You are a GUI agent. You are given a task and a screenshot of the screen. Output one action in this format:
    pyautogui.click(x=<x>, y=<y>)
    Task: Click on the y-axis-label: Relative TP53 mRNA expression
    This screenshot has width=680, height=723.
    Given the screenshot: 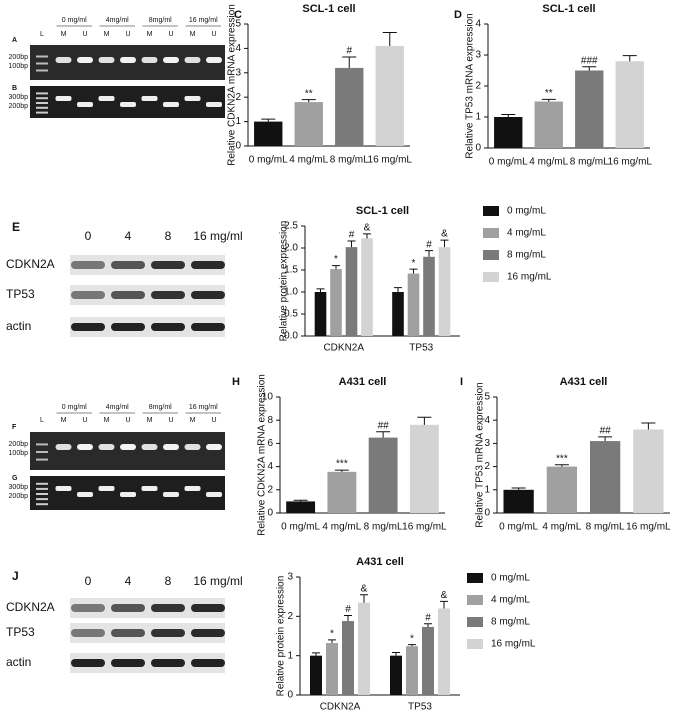 What is the action you would take?
    pyautogui.click(x=480, y=454)
    